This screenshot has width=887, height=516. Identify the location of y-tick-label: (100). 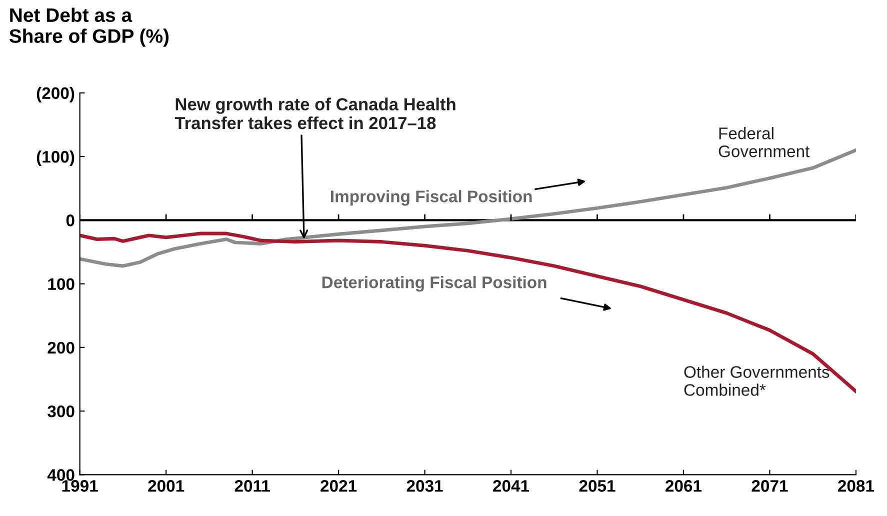
(55, 158).